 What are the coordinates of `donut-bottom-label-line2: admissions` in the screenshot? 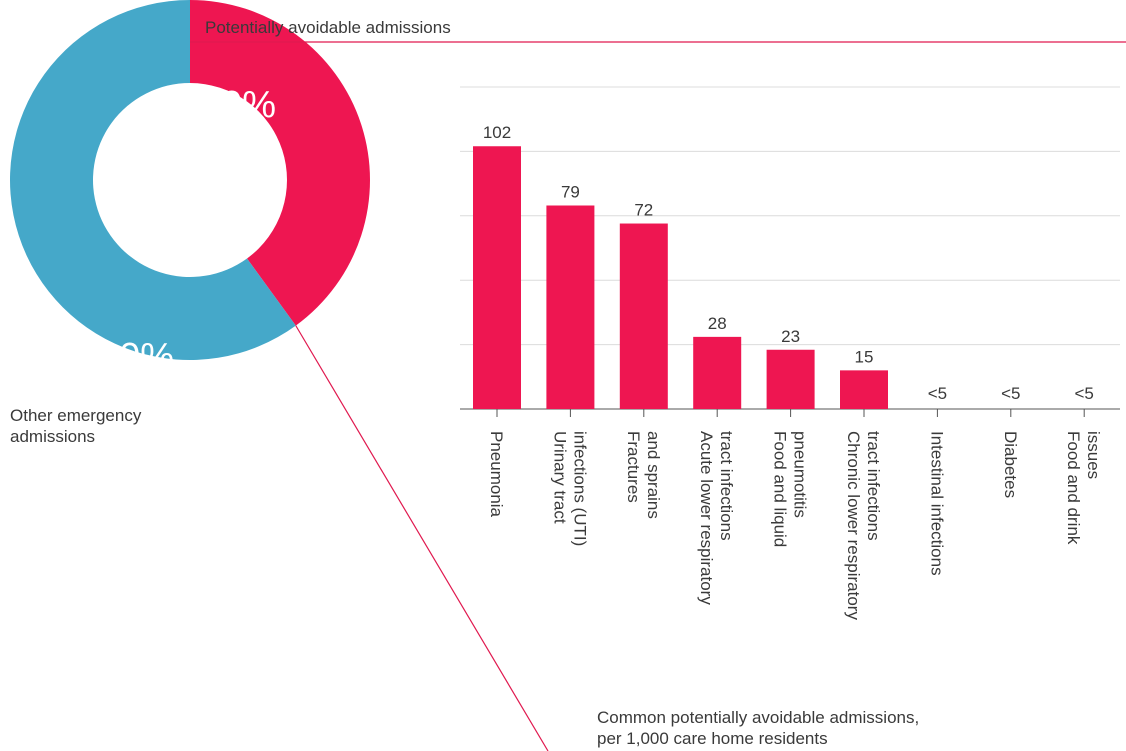 It's located at (53, 436).